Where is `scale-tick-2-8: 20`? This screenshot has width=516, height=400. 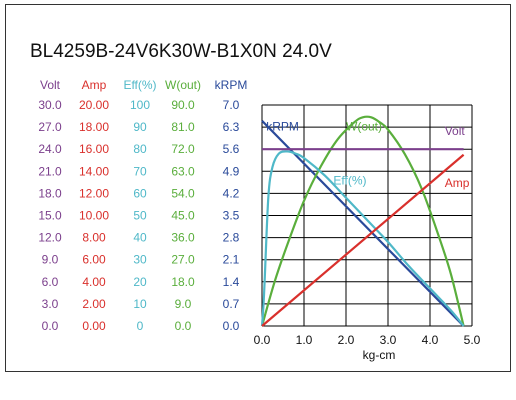 scale-tick-2-8: 20 is located at coordinates (140, 282).